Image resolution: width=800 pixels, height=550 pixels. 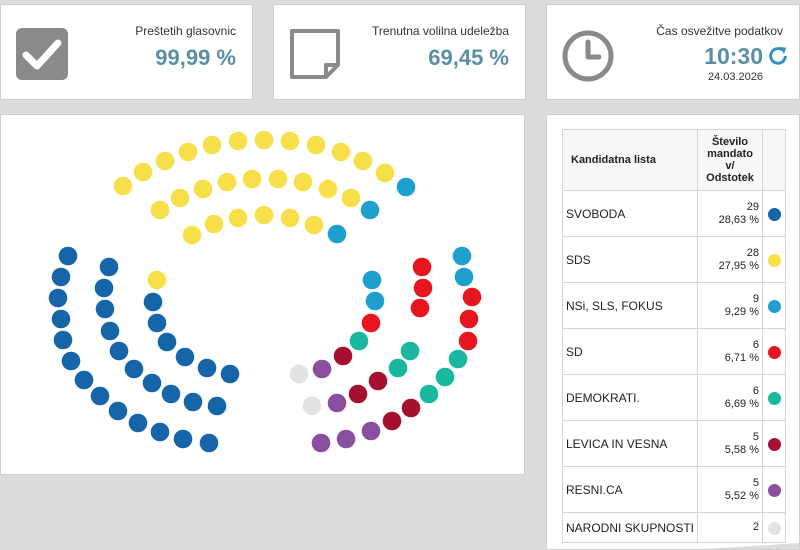 What do you see at coordinates (751, 546) in the screenshot?
I see `card-corner` at bounding box center [751, 546].